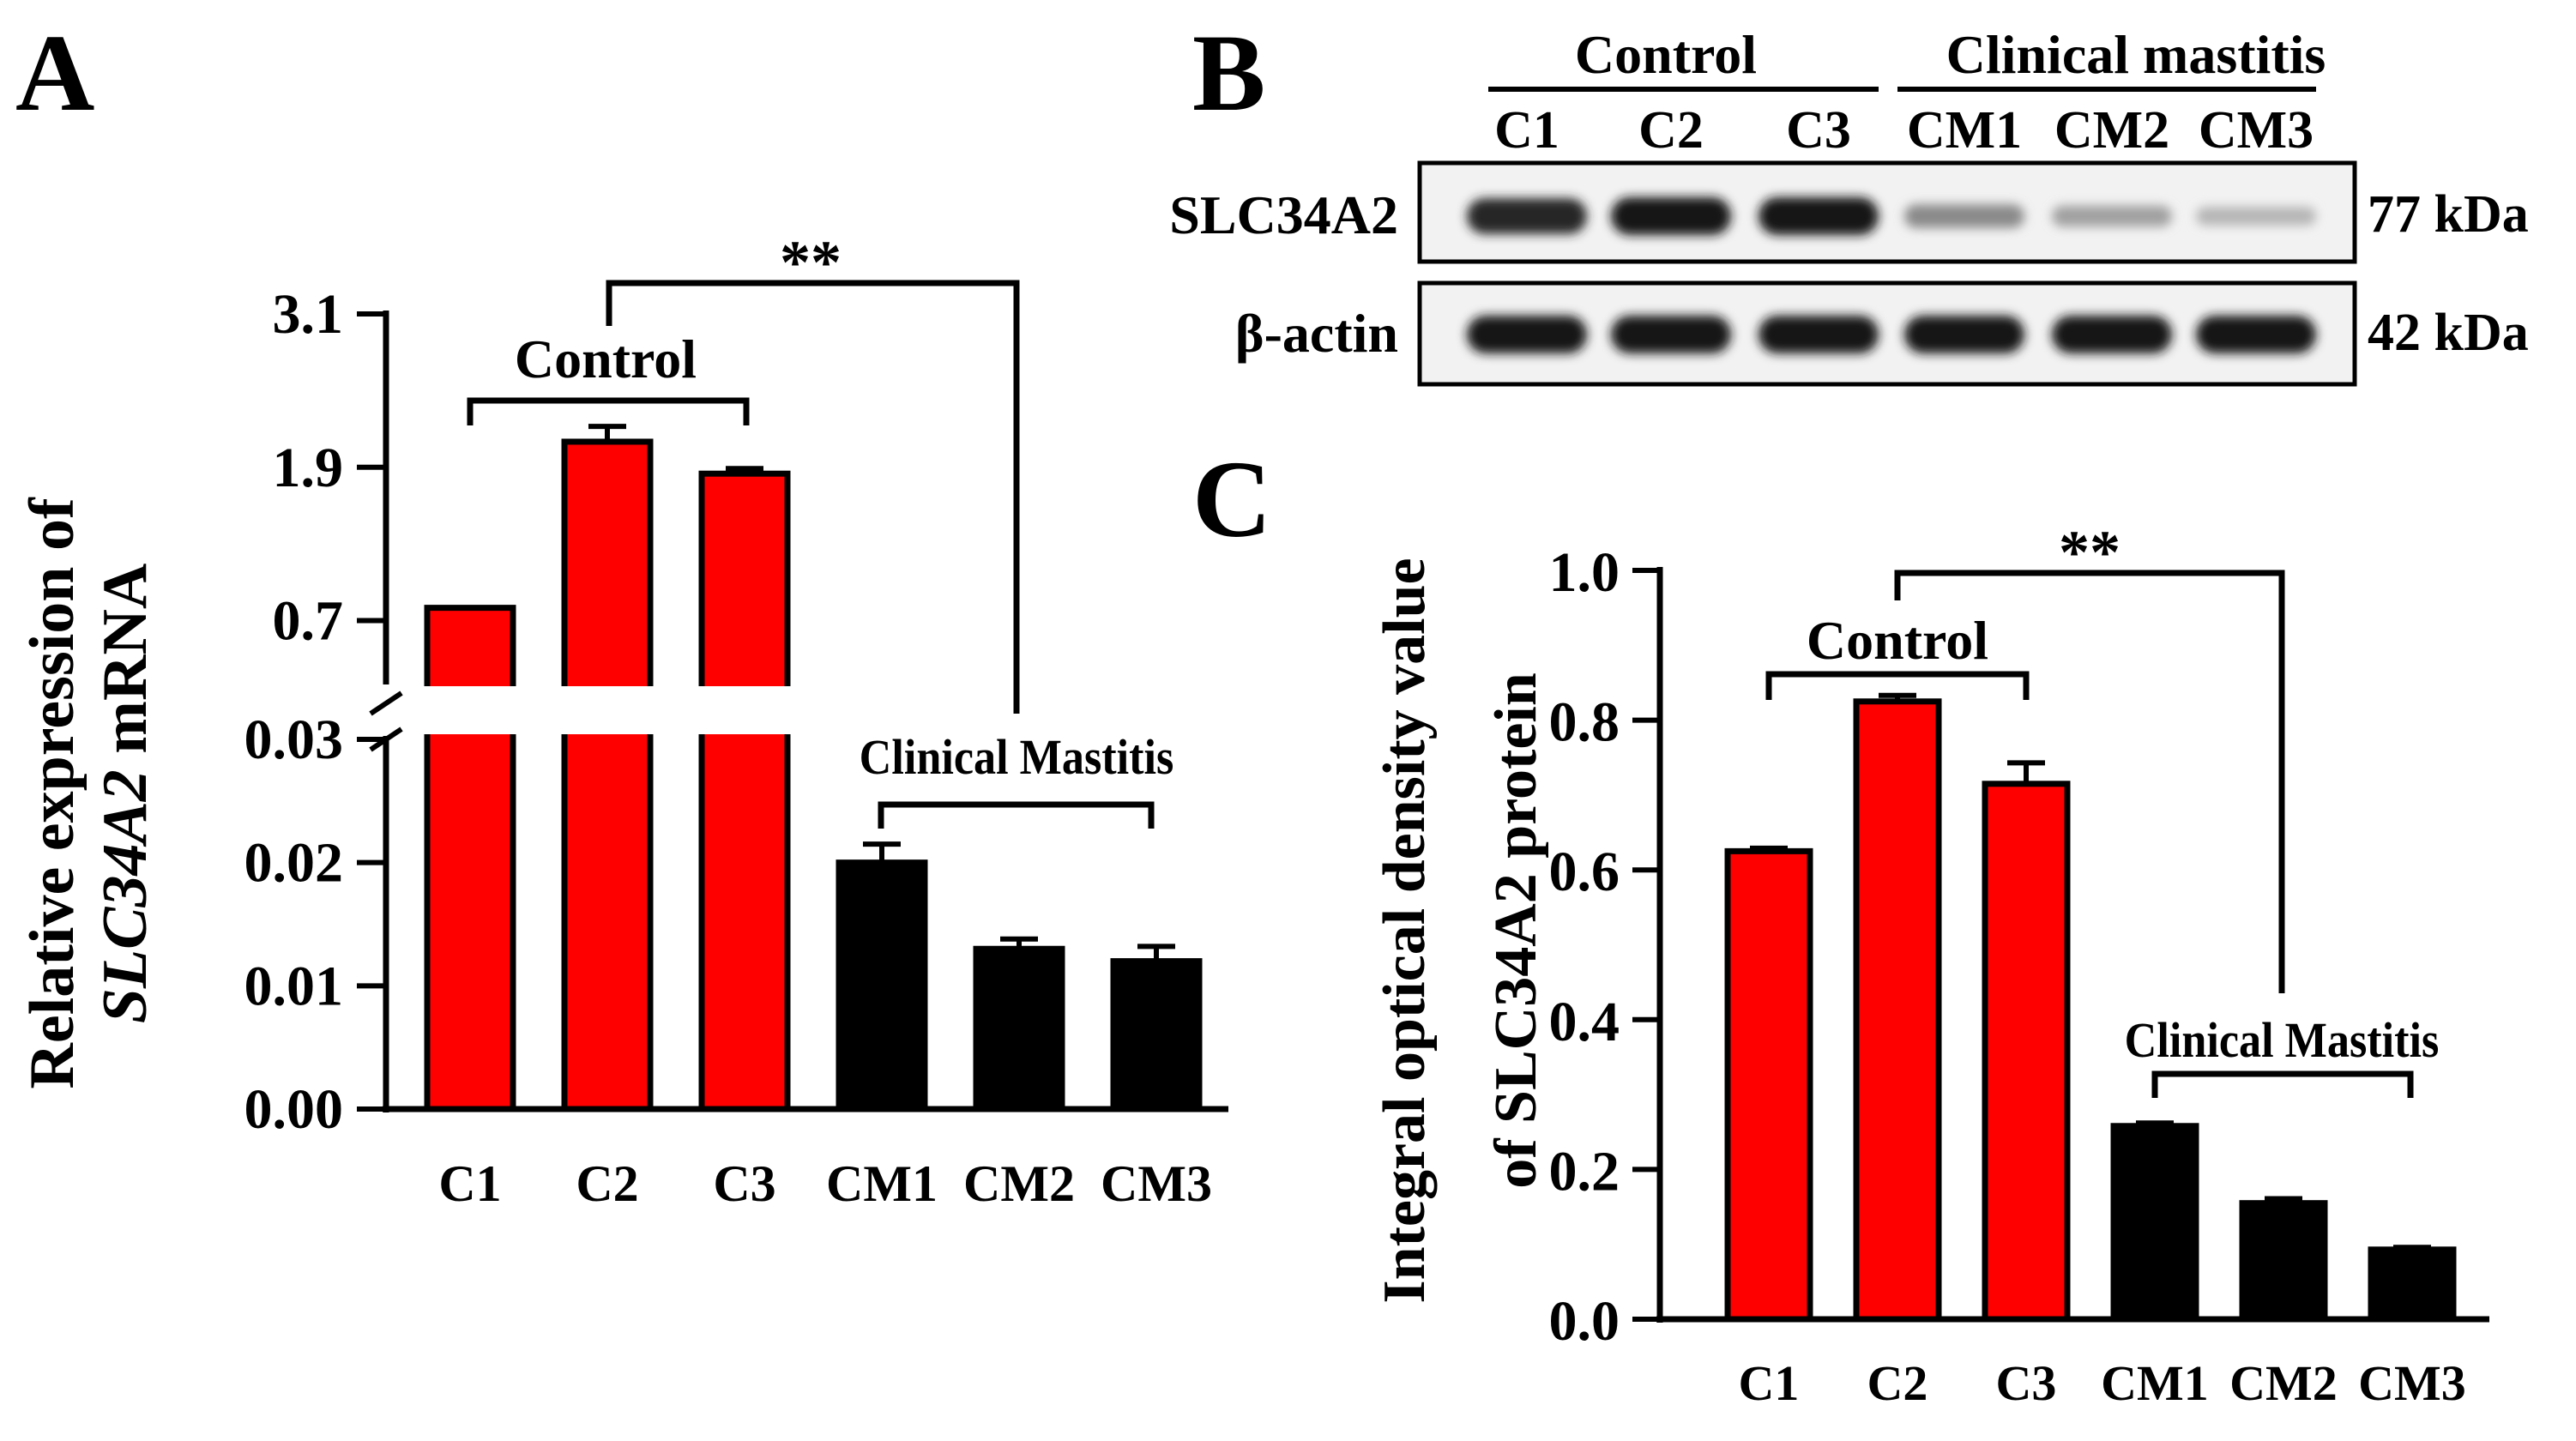  I want to click on panel-c-x-tick-labels: C1 C2 C3 CM1 CM2 CM3, so click(2102, 1383).